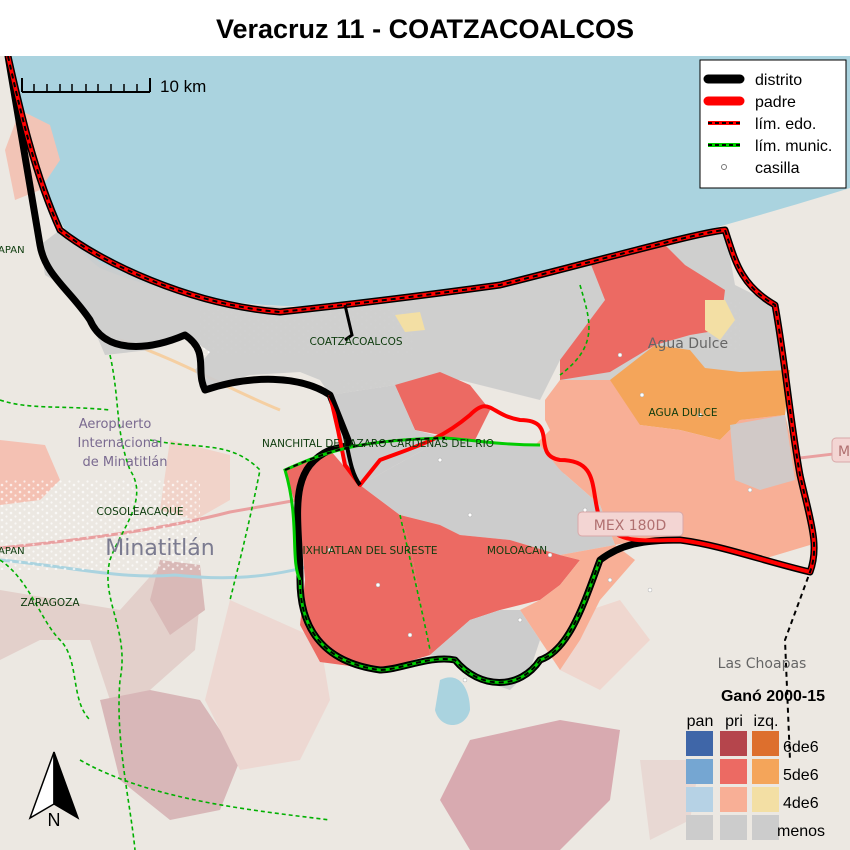  Describe the element at coordinates (183, 86) in the screenshot. I see `scale-label: 10 km` at that location.